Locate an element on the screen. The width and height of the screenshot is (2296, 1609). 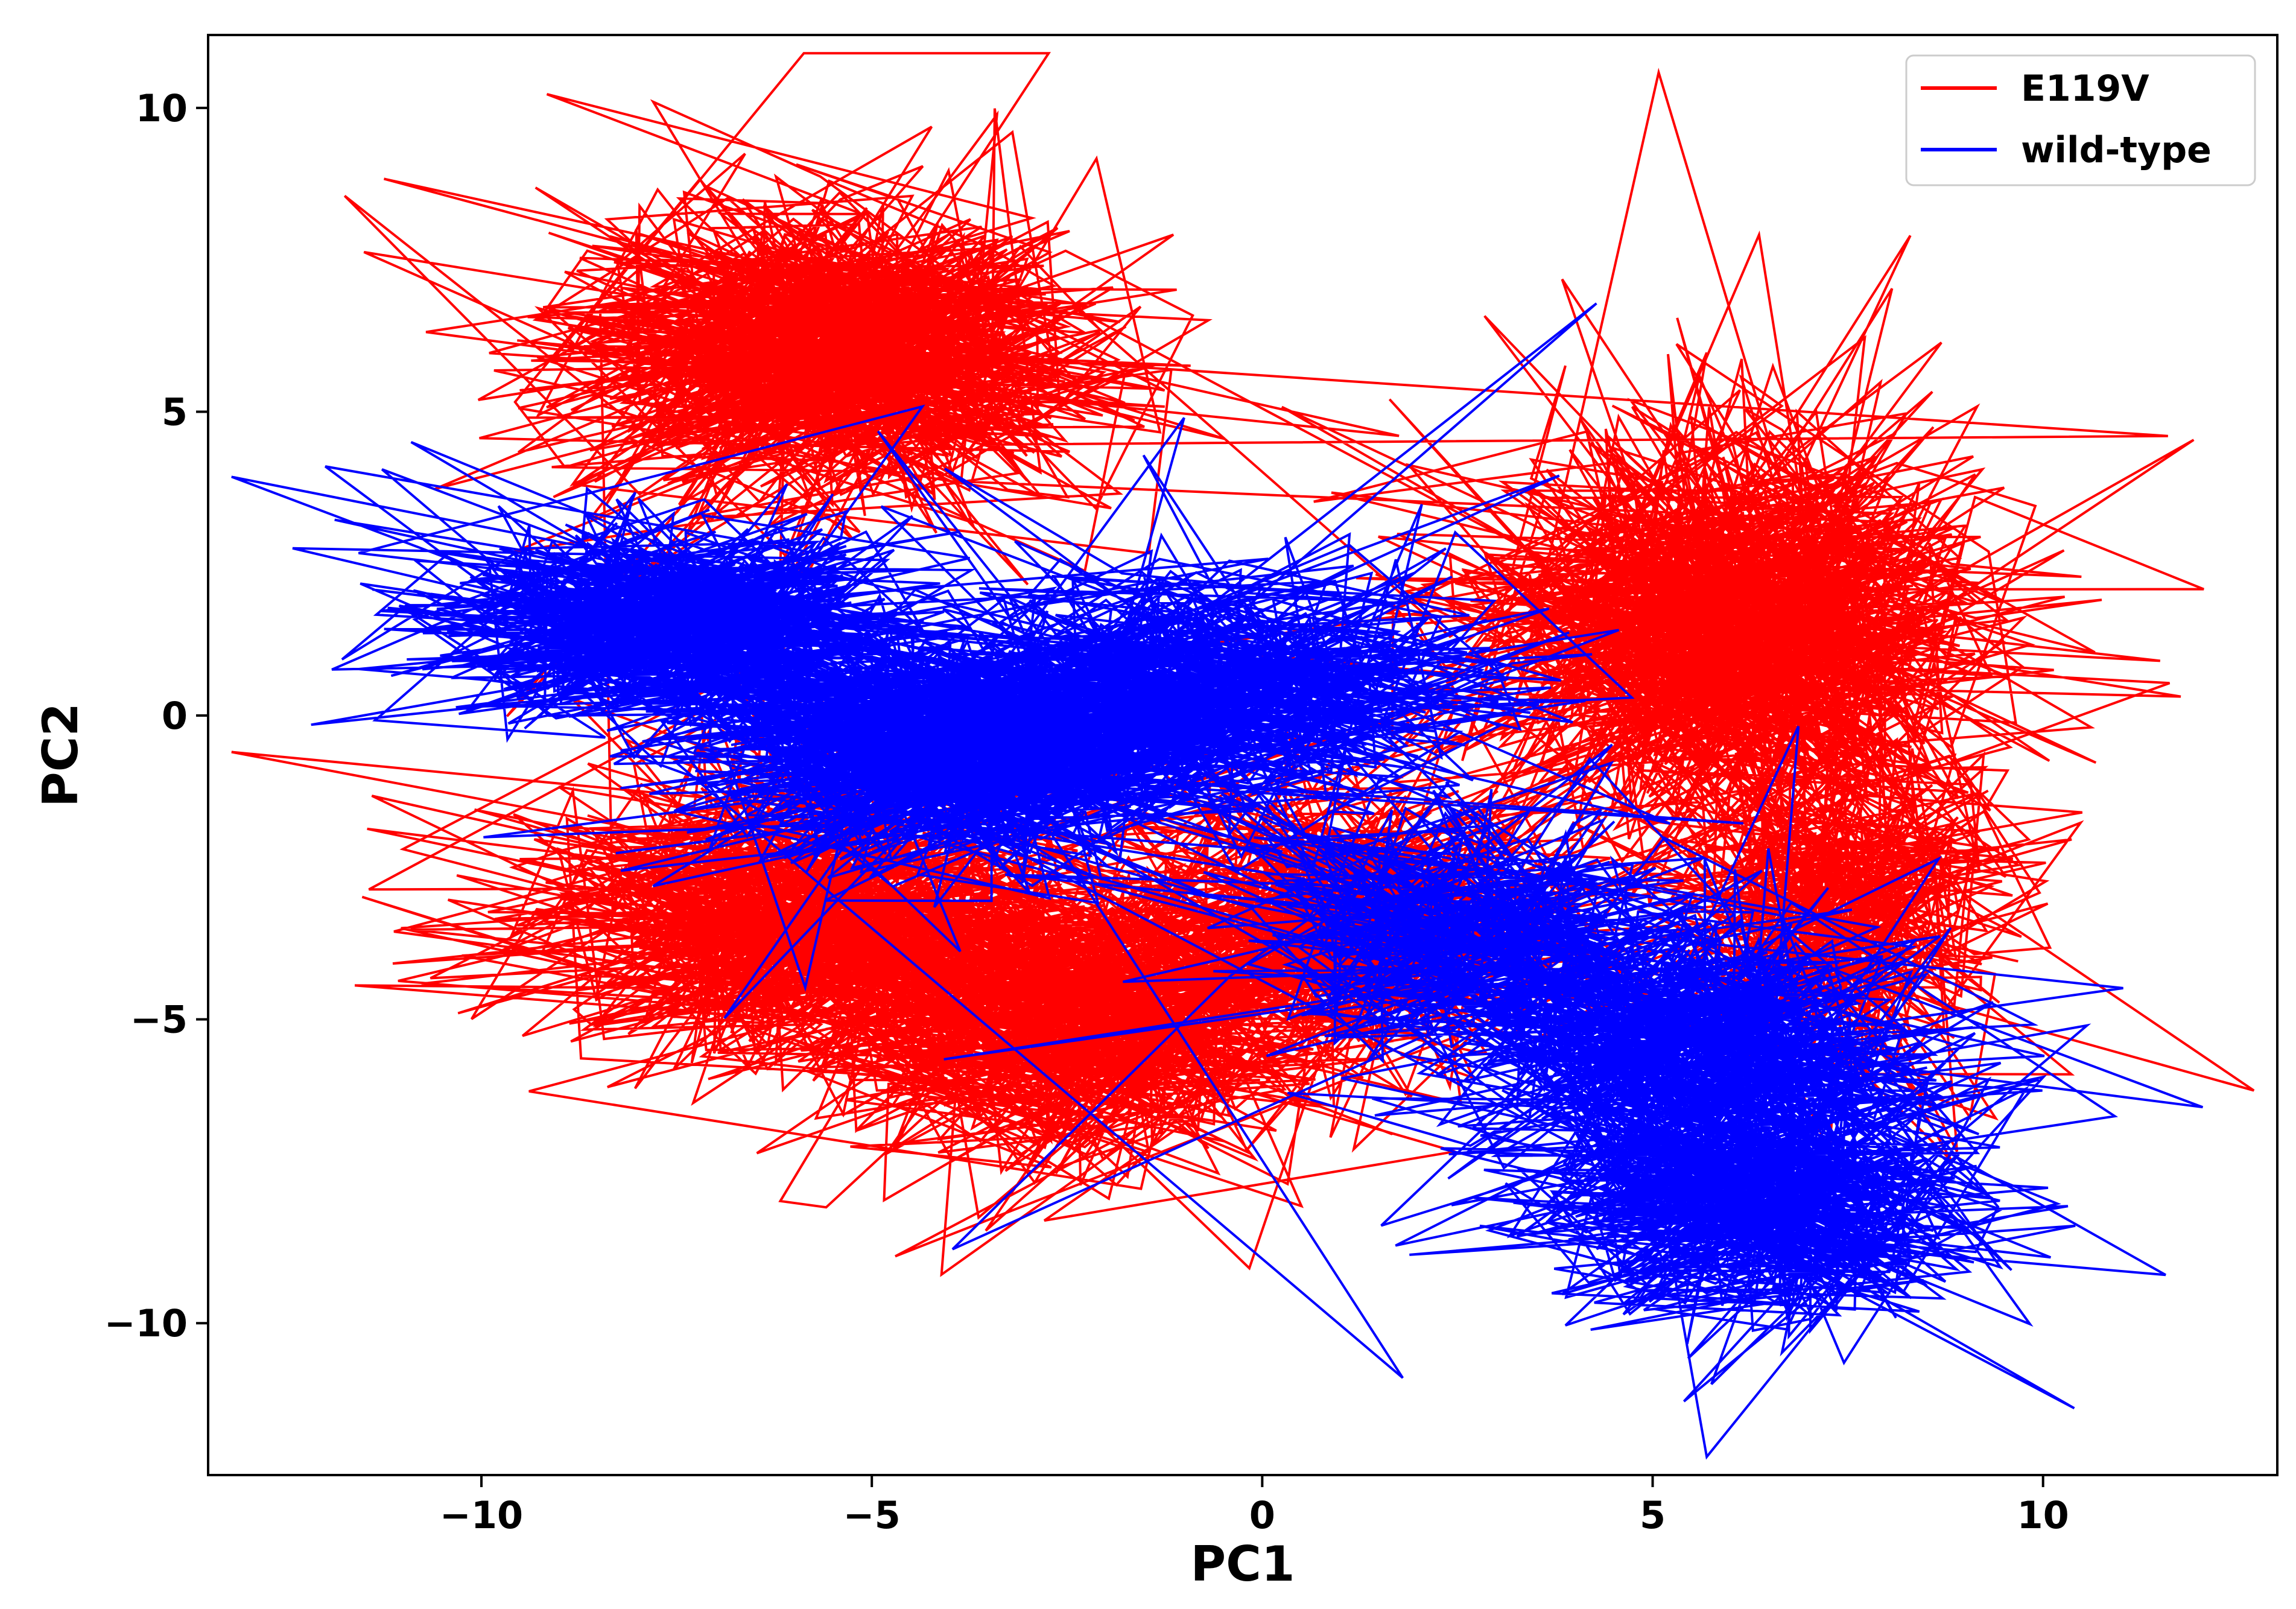
legend-entry-e119v: E119V is located at coordinates (2085, 89).